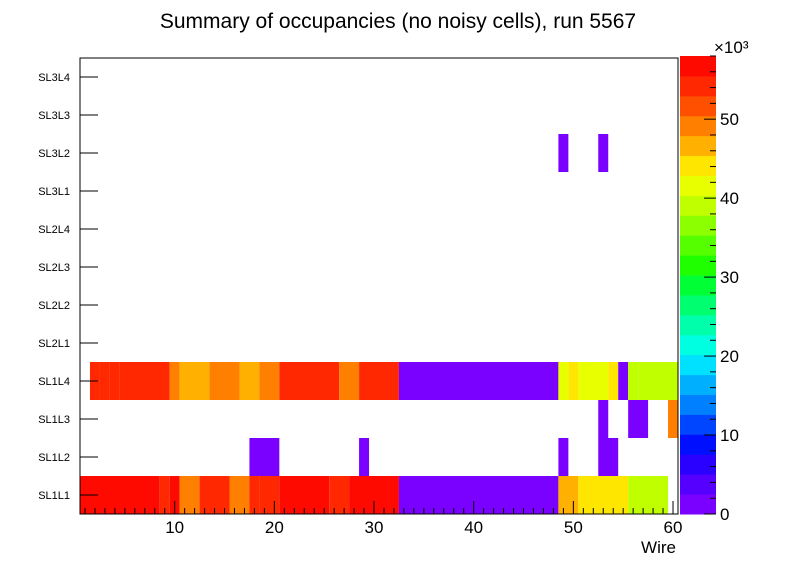 The image size is (796, 572). I want to click on x-axis: 10 20 30 40 50 60, so click(383, 519).